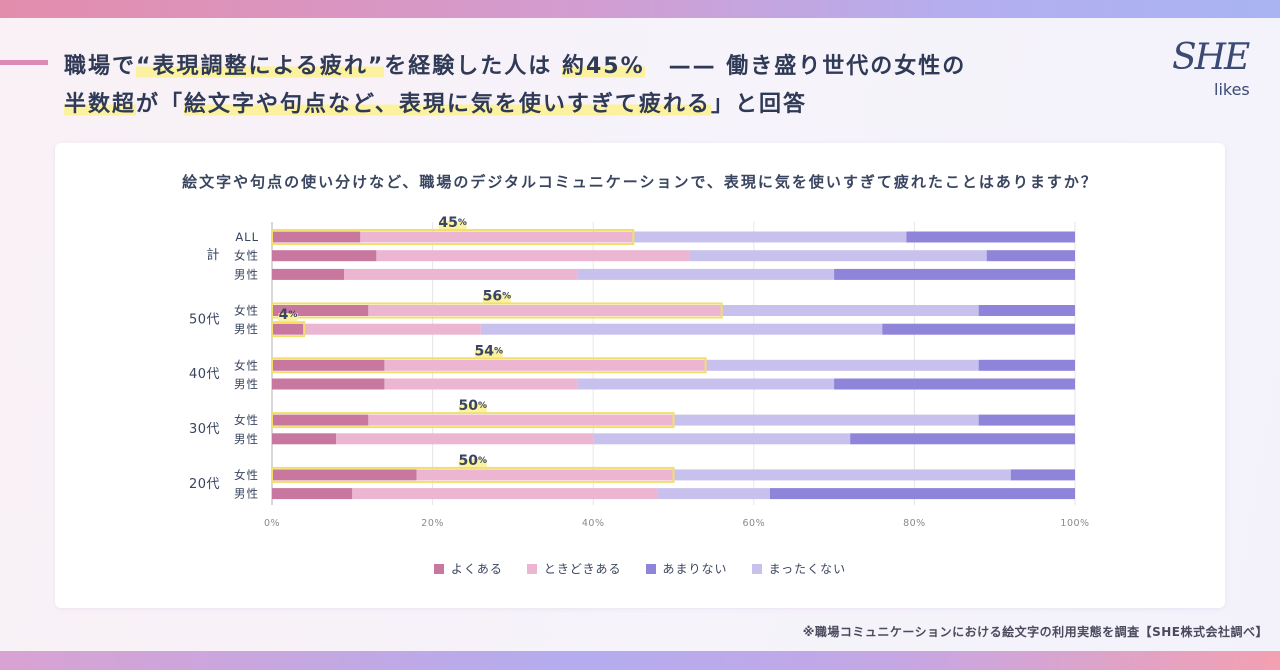 The image size is (1280, 670). Describe the element at coordinates (485, 351) in the screenshot. I see `callout-value: 54` at that location.